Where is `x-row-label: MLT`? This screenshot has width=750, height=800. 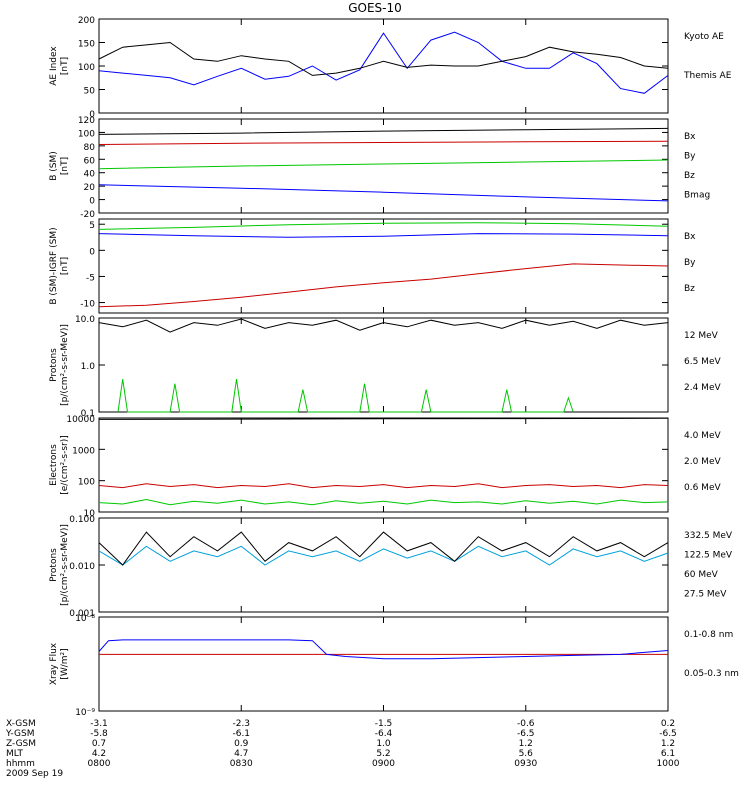 x-row-label: MLT is located at coordinates (15, 754).